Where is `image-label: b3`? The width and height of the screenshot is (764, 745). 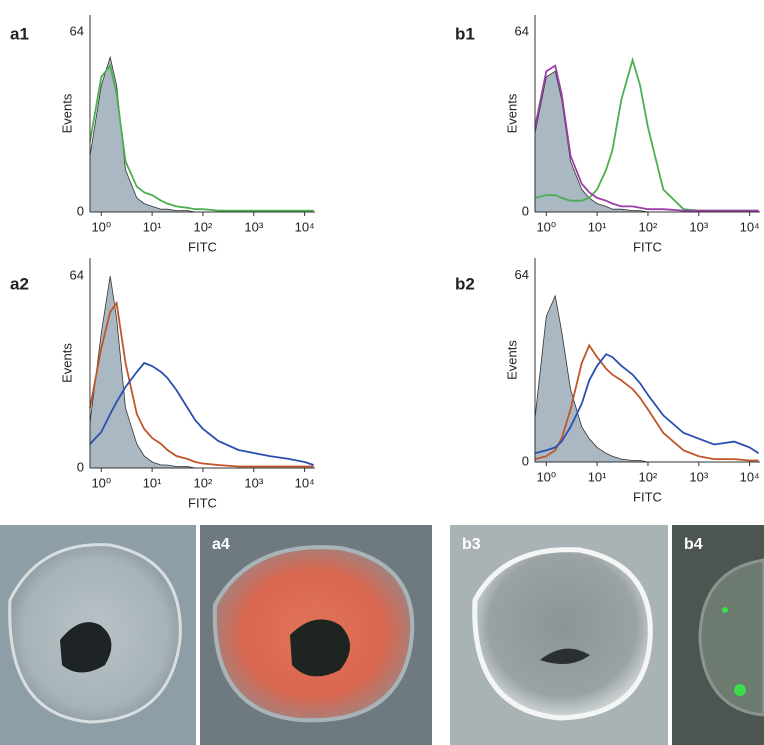 image-label: b3 is located at coordinates (471, 544).